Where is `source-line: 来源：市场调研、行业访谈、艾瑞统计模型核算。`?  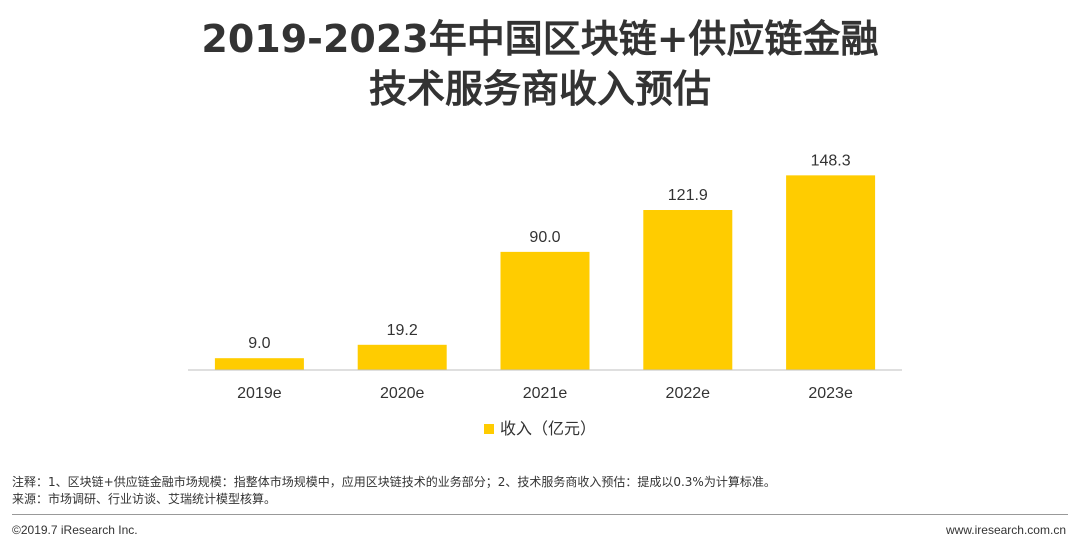 source-line: 来源：市场调研、行业访谈、艾瑞统计模型核算。 is located at coordinates (144, 499).